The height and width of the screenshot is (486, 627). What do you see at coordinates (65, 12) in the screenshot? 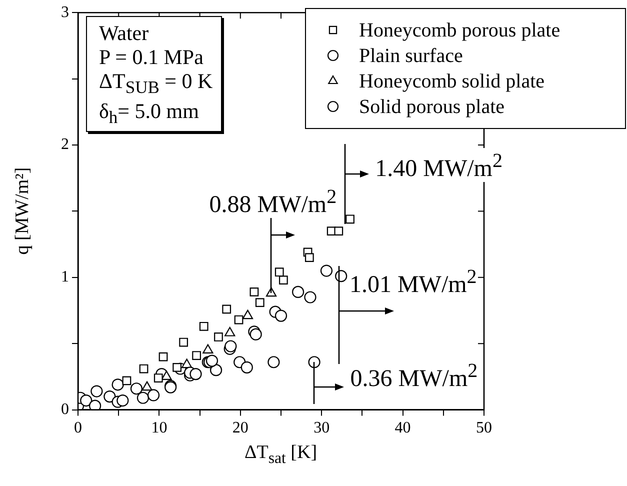
I see `y-tick-label: 3` at bounding box center [65, 12].